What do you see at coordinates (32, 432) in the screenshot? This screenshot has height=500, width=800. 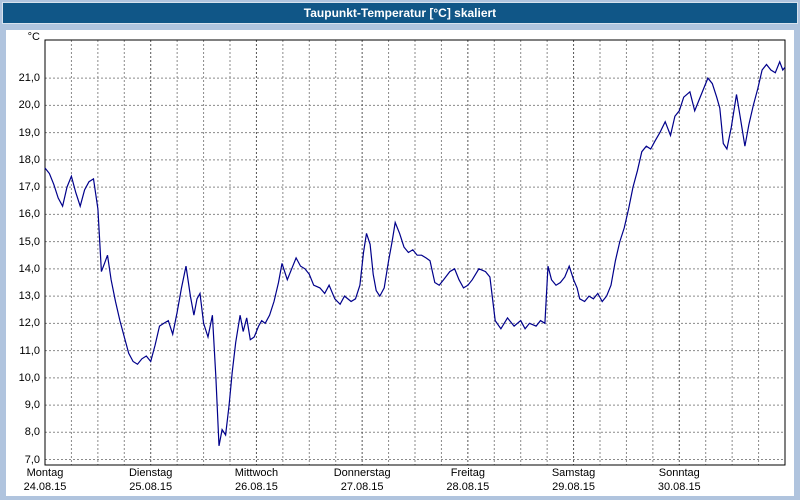 I see `y-tick-label: 8,0` at bounding box center [32, 432].